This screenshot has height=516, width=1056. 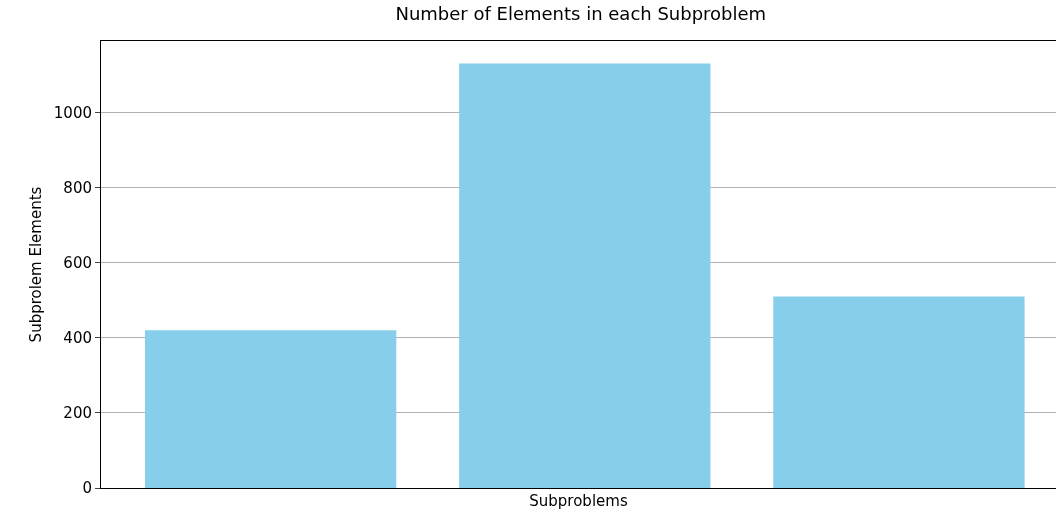 I want to click on x-axis-title: Subproblems, so click(x=578, y=501).